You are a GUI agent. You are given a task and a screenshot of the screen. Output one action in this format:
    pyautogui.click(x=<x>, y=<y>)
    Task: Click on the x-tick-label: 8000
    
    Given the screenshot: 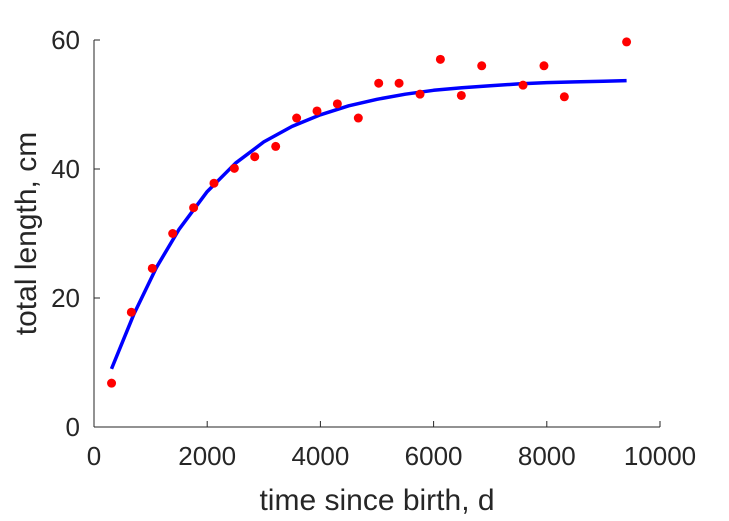 What is the action you would take?
    pyautogui.click(x=547, y=456)
    